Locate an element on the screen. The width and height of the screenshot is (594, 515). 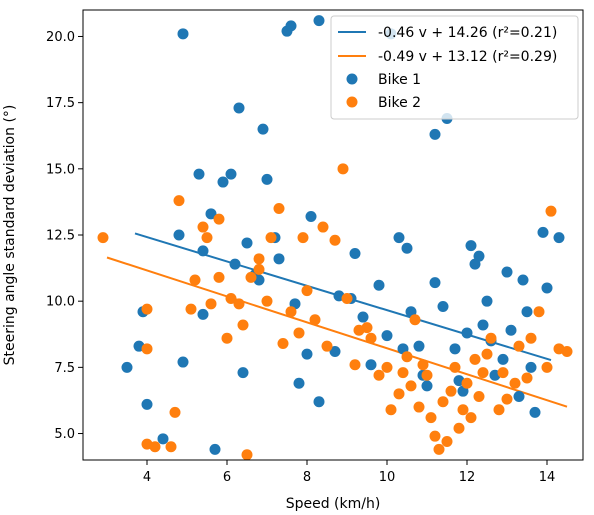
y-axis: 5.0 7.5 10.0 12.5 15.0 17.5 20.0 is located at coordinates (64, 236).